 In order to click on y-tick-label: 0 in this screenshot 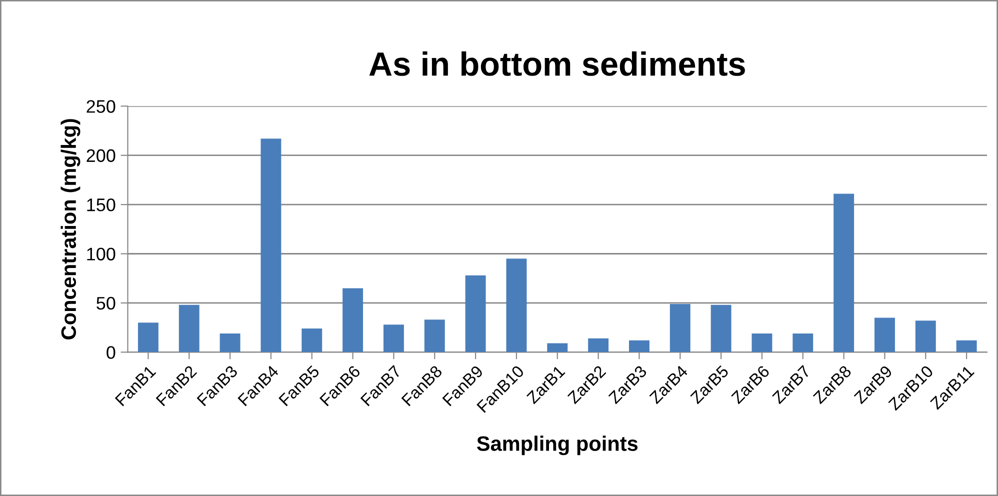, I will do `click(111, 352)`.